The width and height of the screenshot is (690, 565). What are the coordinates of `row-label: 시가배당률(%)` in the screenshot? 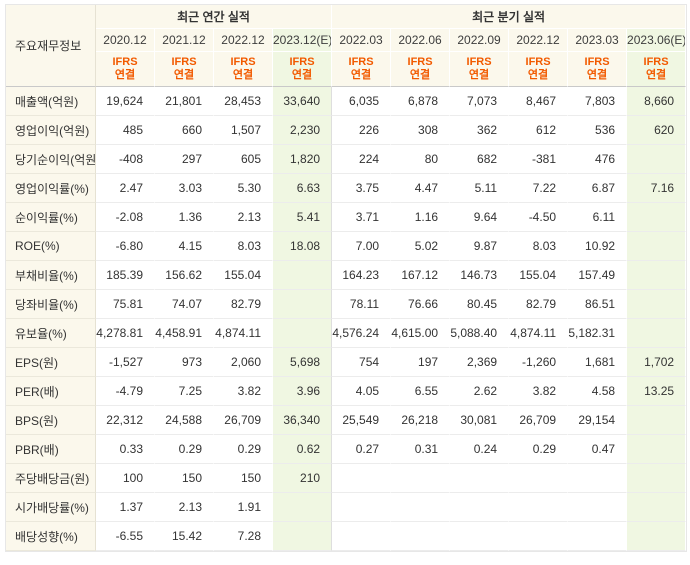 It's located at (51, 507).